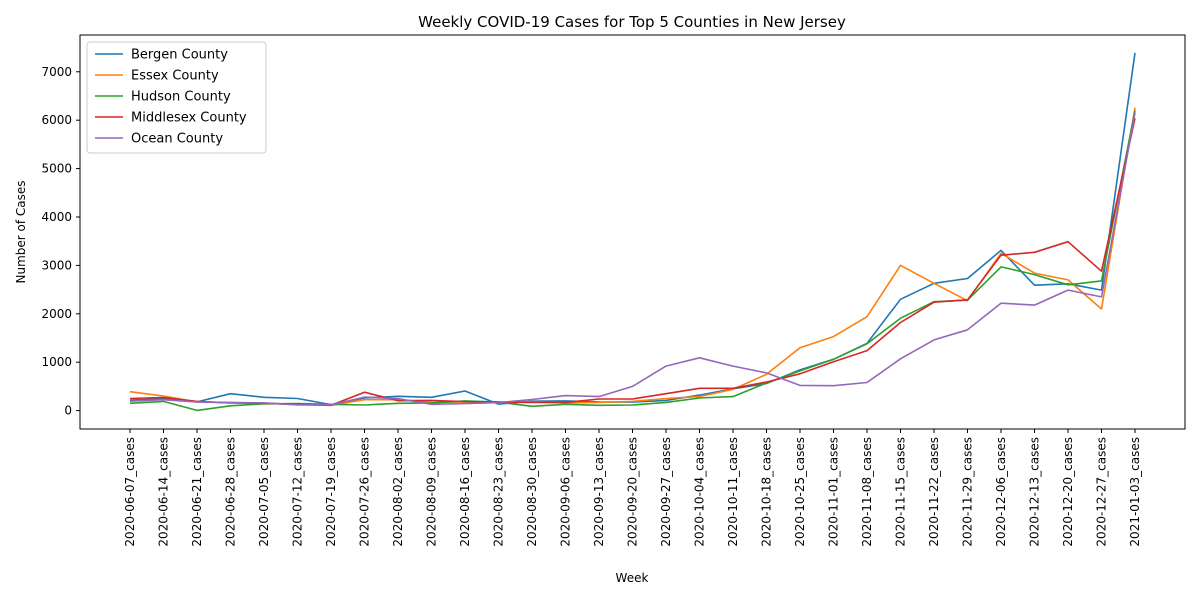  I want to click on legend-box, so click(176, 97).